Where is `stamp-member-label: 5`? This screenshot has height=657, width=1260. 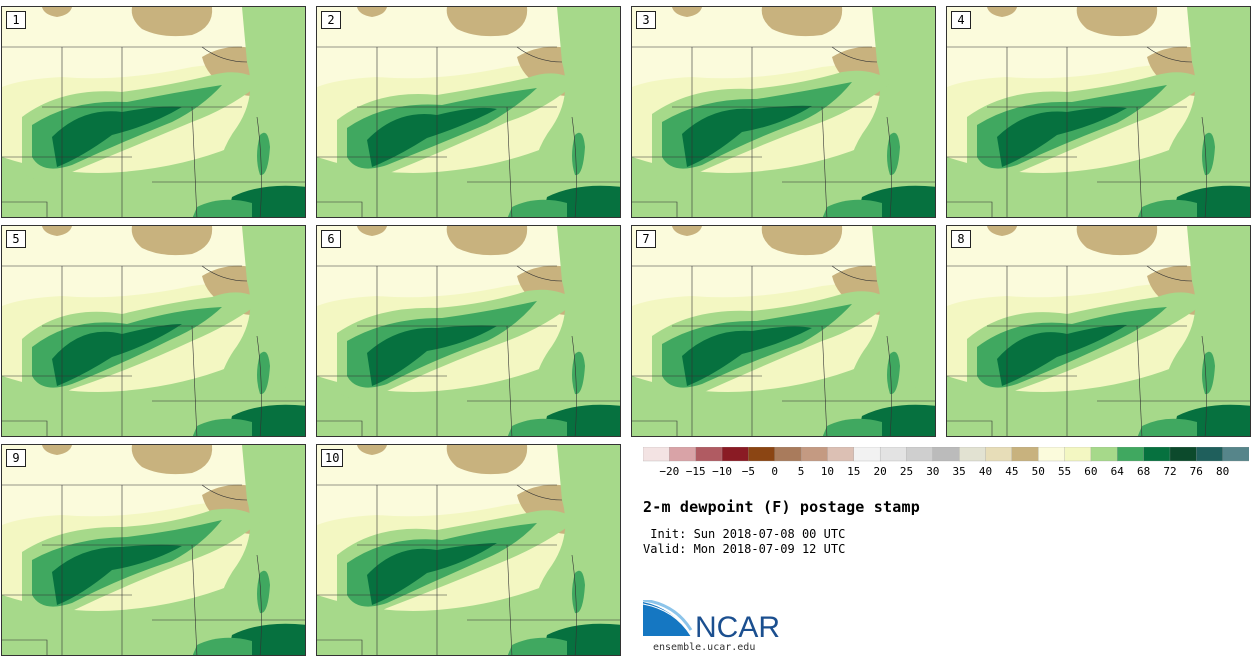 stamp-member-label: 5 is located at coordinates (16, 239).